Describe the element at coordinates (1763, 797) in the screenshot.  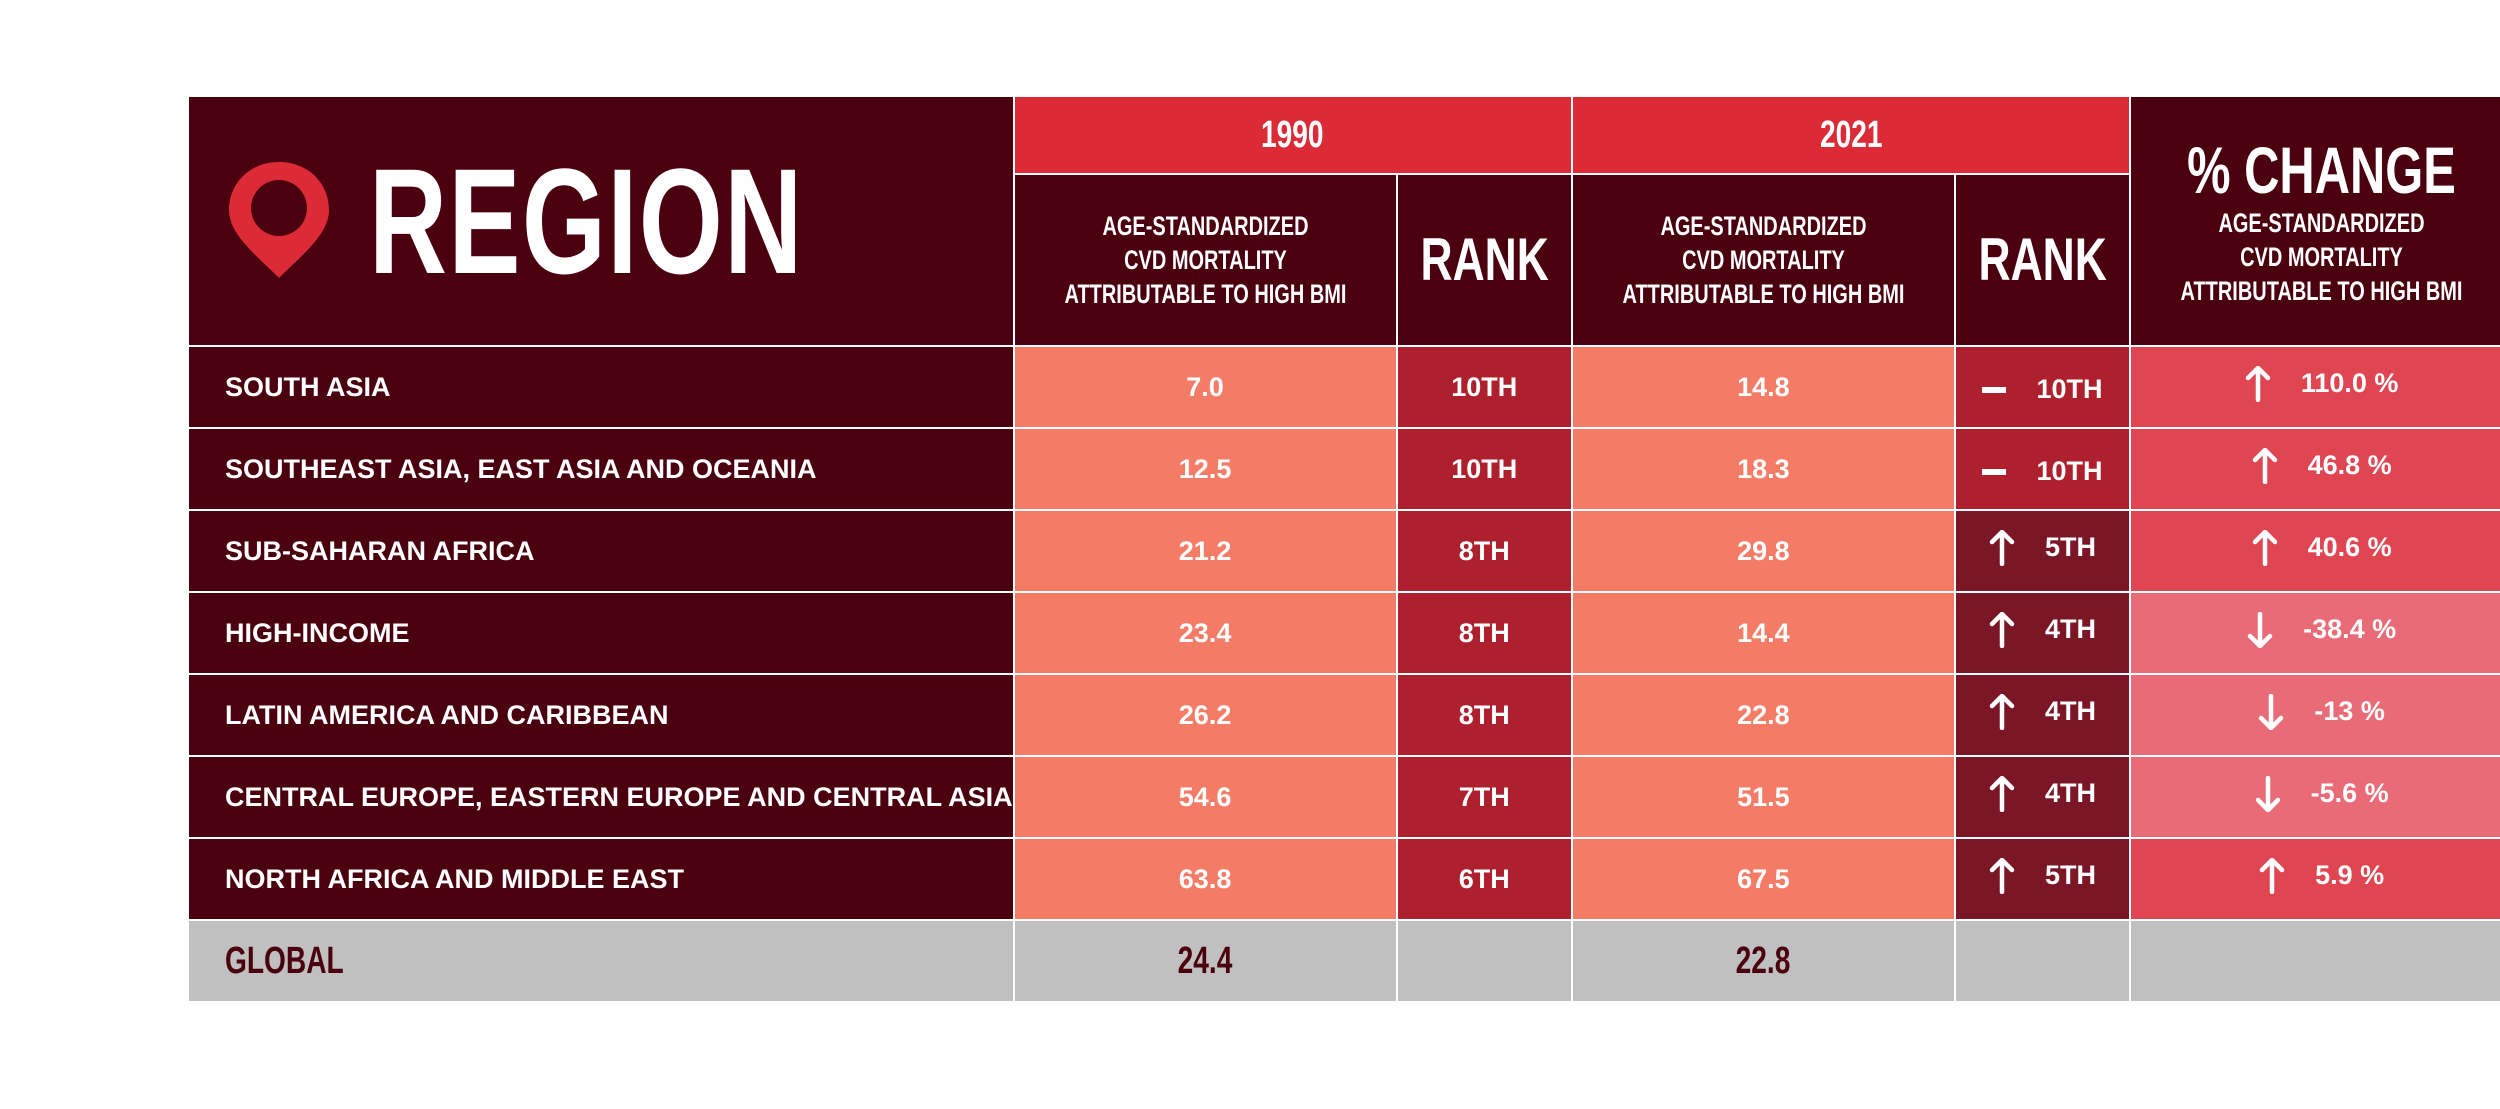
I see `value-2021: 51.5` at that location.